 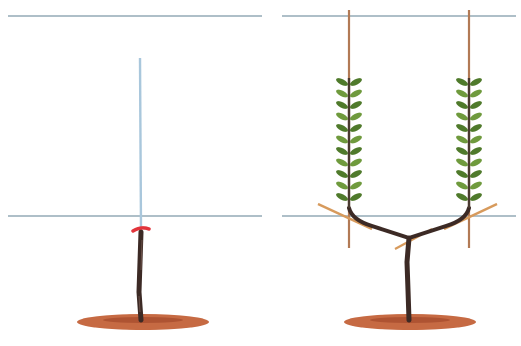 What do you see at coordinates (345, 216) in the screenshot?
I see `cross-stake-left` at bounding box center [345, 216].